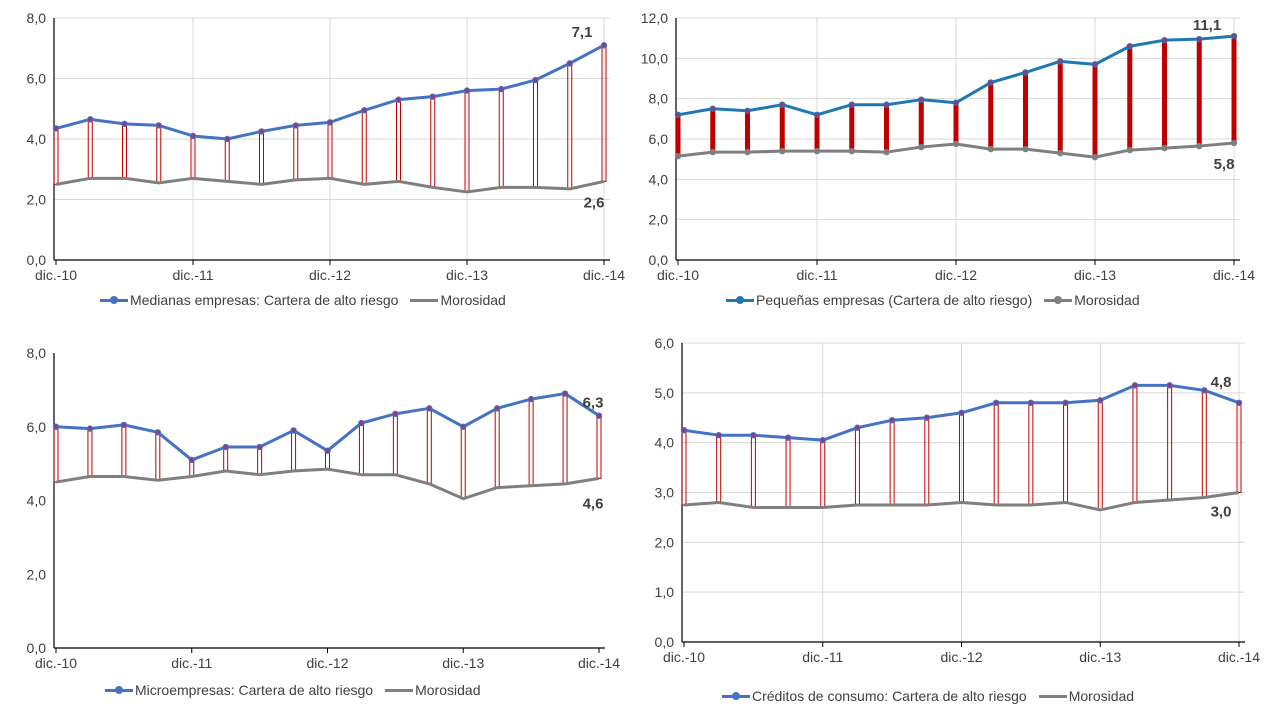 The image size is (1272, 716). What do you see at coordinates (56, 663) in the screenshot?
I see `x-tick-label: dic.-10` at bounding box center [56, 663].